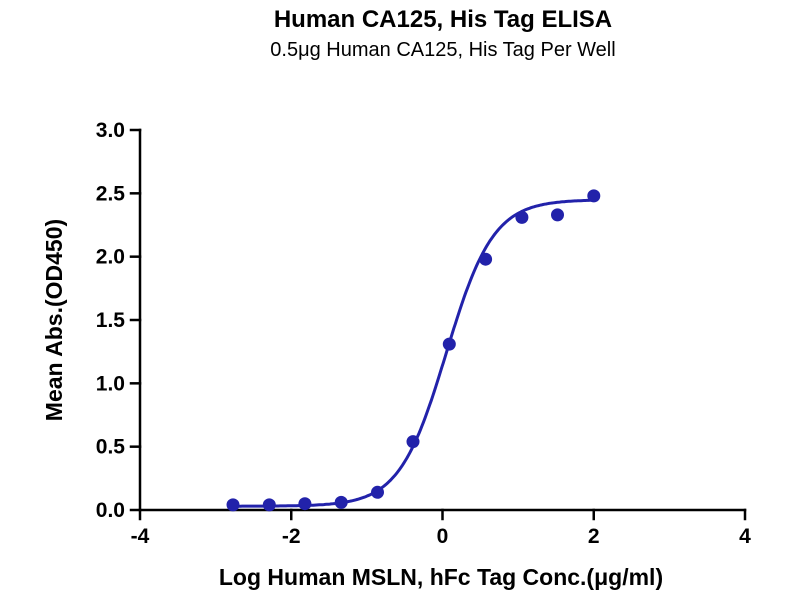 The width and height of the screenshot is (800, 600). Describe the element at coordinates (111, 193) in the screenshot. I see `y-tick-label: 2.5` at that location.